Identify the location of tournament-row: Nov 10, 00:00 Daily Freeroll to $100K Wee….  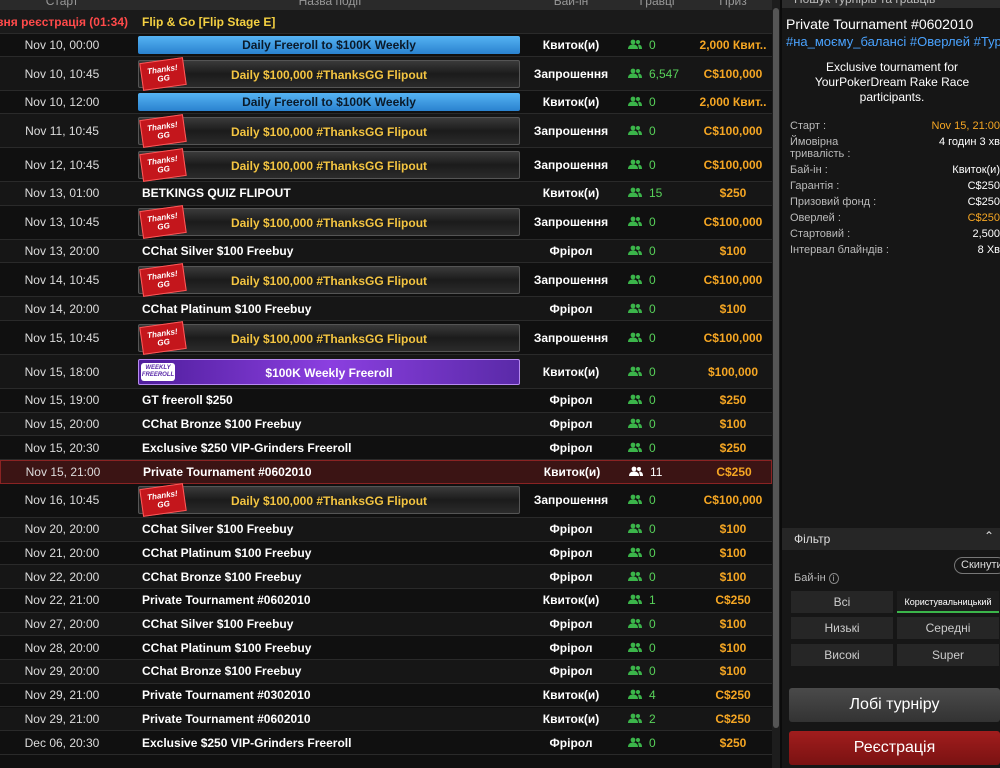
(386, 45).